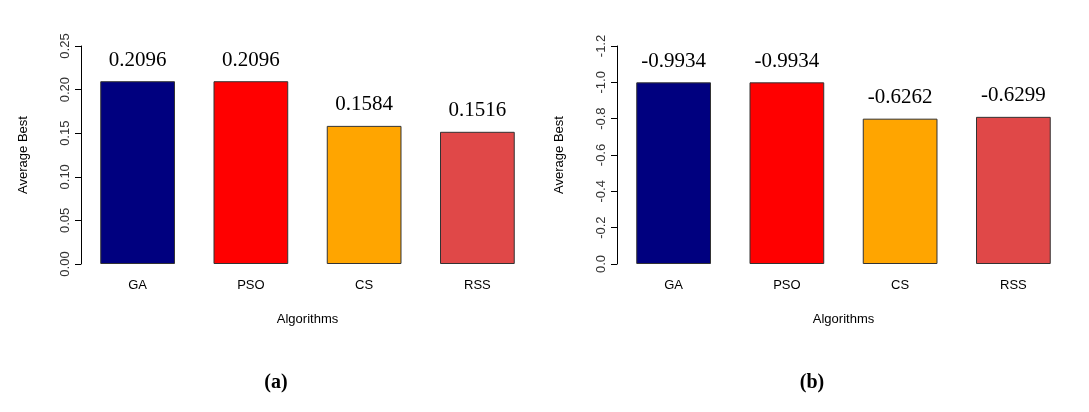 The height and width of the screenshot is (412, 1089). I want to click on annotation: -0.6262, so click(900, 96).